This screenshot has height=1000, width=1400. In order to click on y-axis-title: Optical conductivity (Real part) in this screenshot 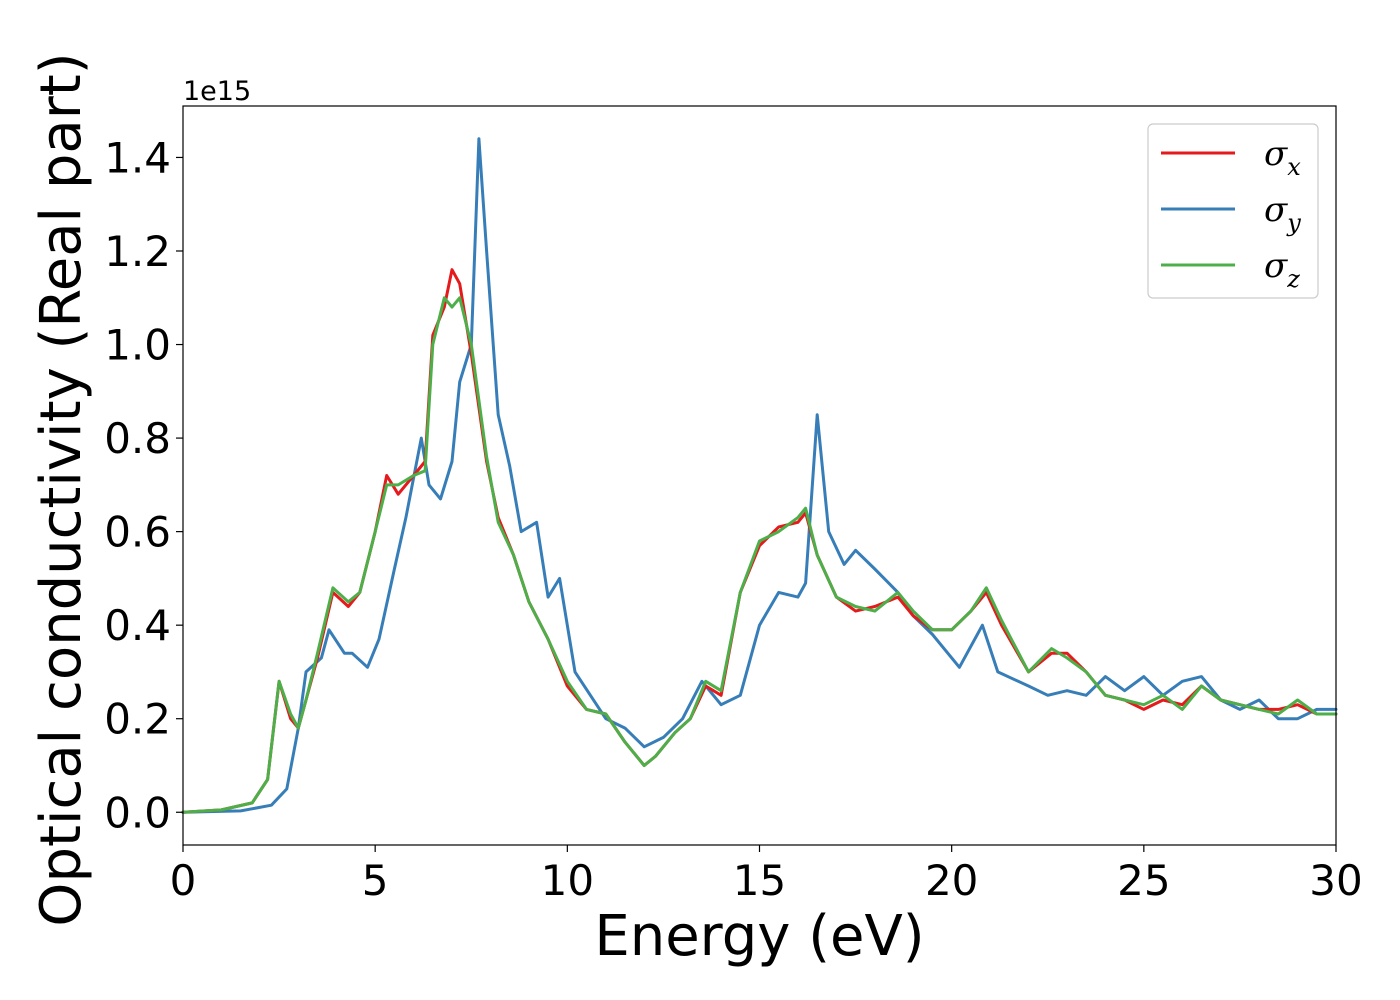, I will do `click(61, 489)`.